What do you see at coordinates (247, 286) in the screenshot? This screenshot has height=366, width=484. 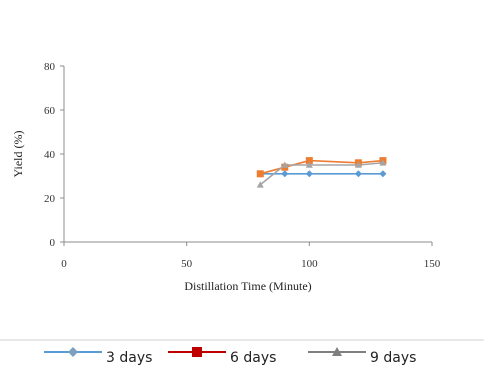 I see `x-axis-title: Distillation Time (Minute)` at bounding box center [247, 286].